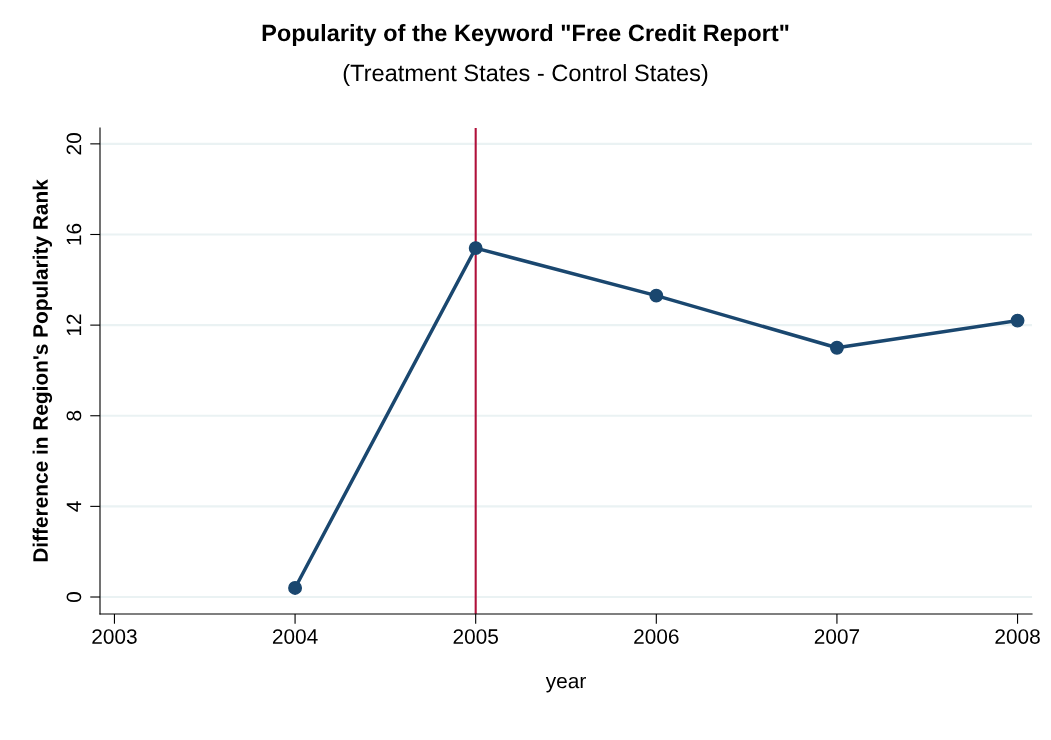 The image size is (1051, 740). Describe the element at coordinates (114, 636) in the screenshot. I see `x-tick-label: 2003` at that location.